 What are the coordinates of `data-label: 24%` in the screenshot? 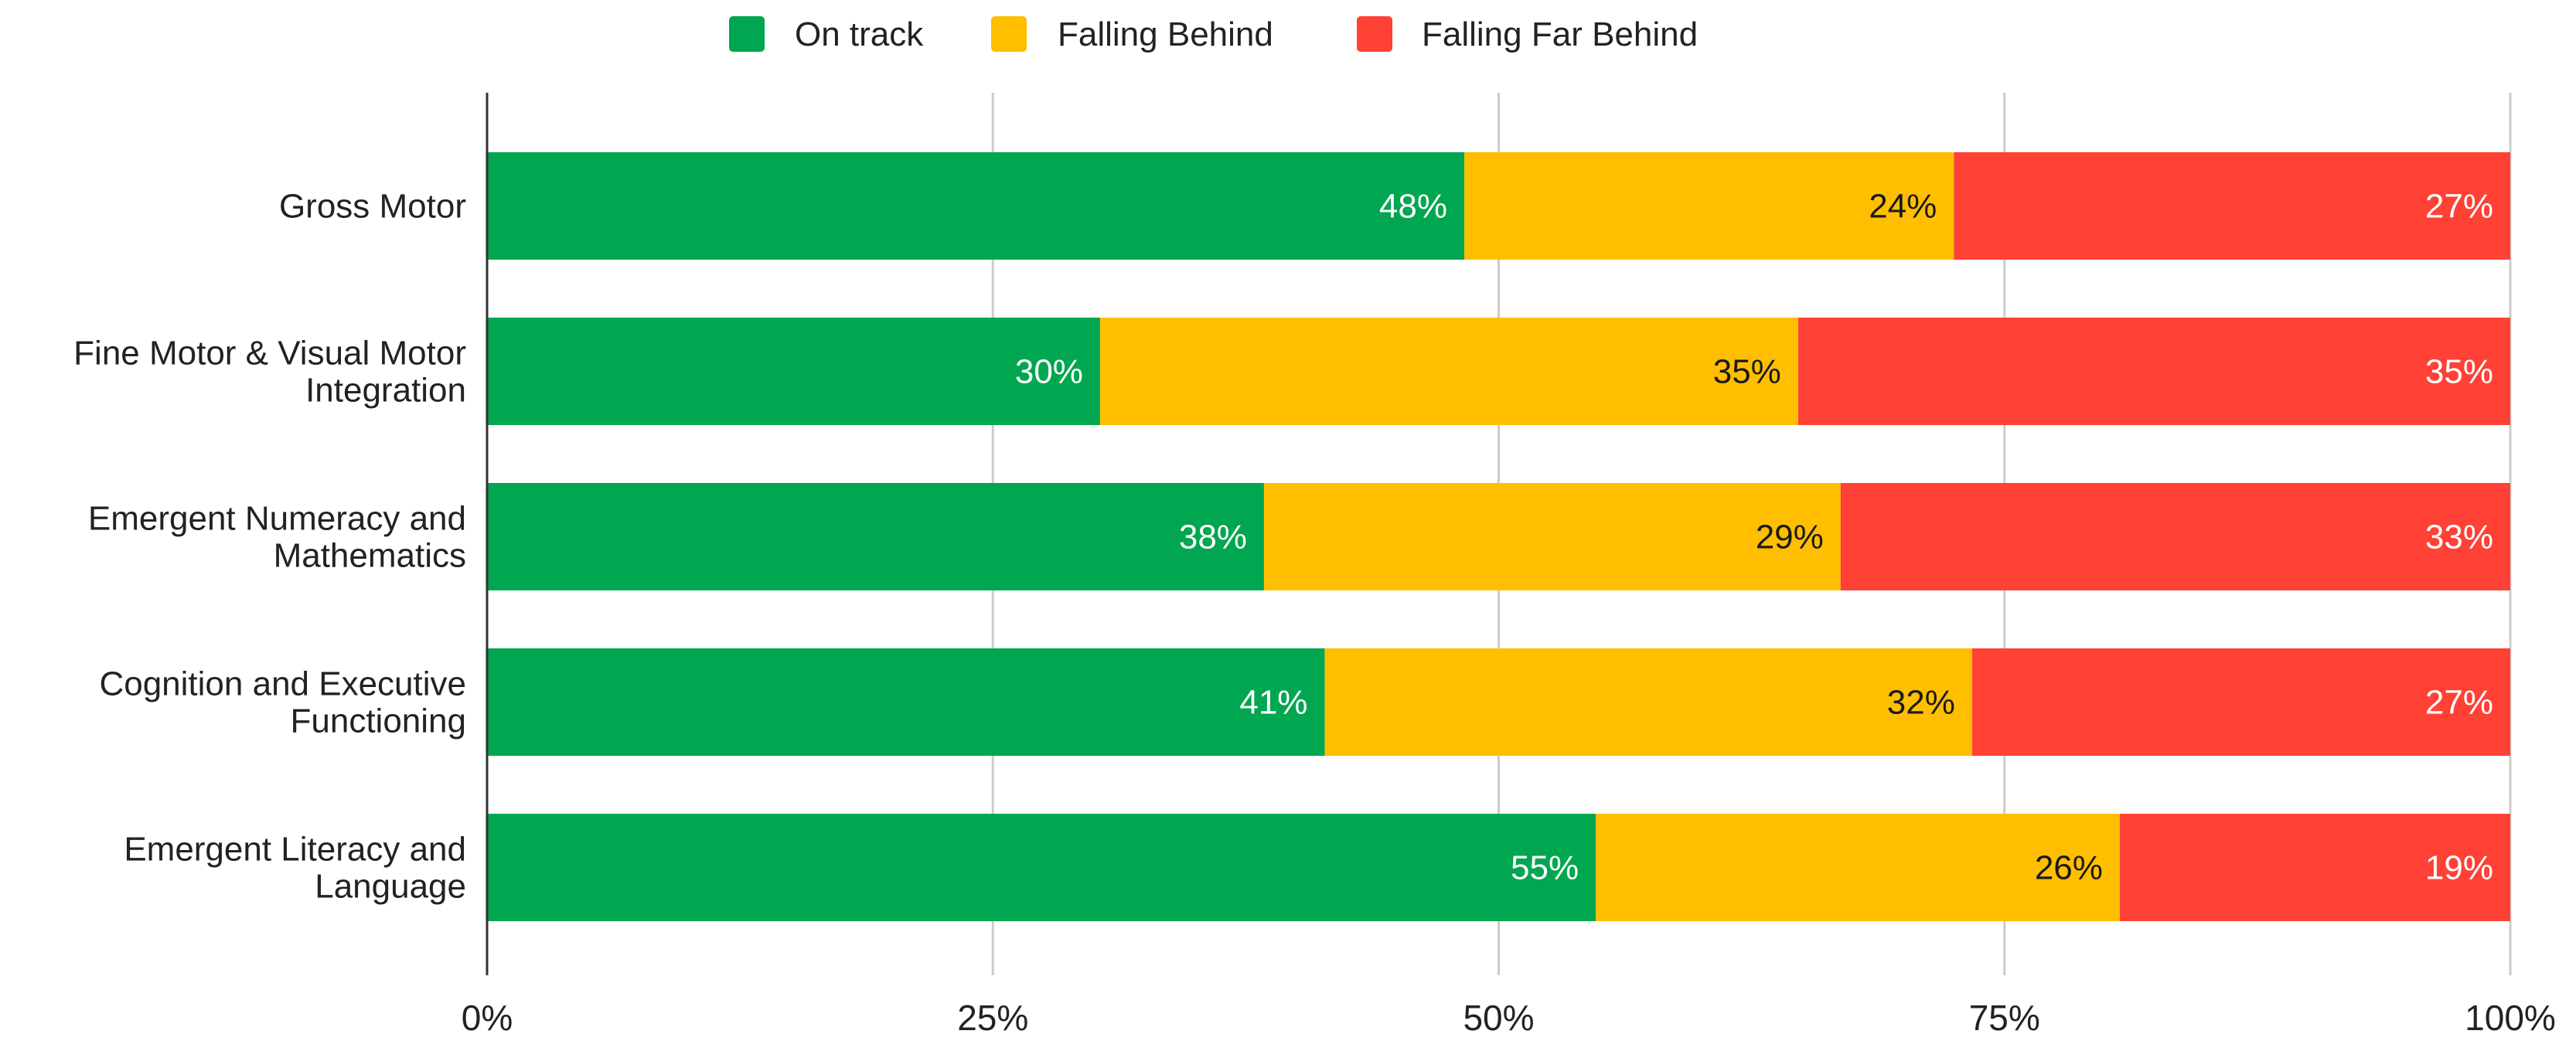 It's located at (1903, 207).